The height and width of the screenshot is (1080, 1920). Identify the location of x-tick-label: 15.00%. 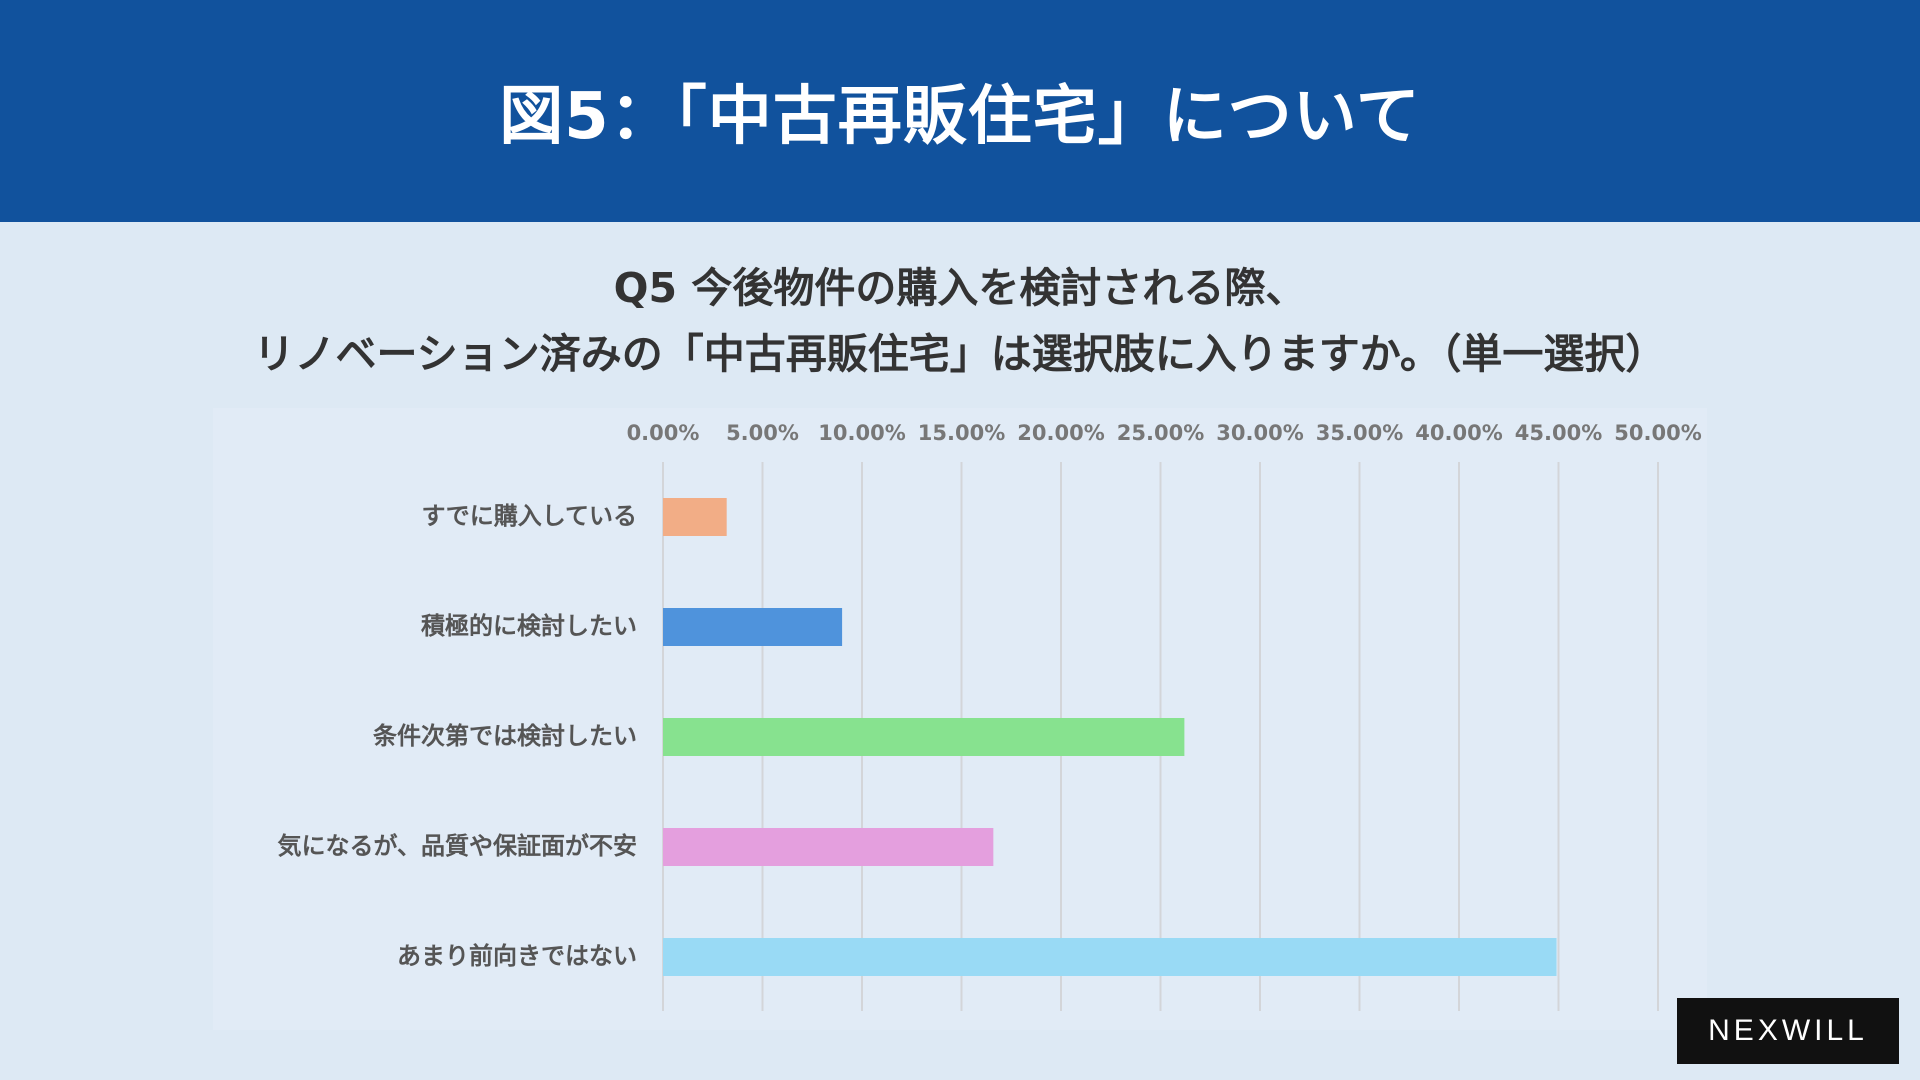
(961, 433).